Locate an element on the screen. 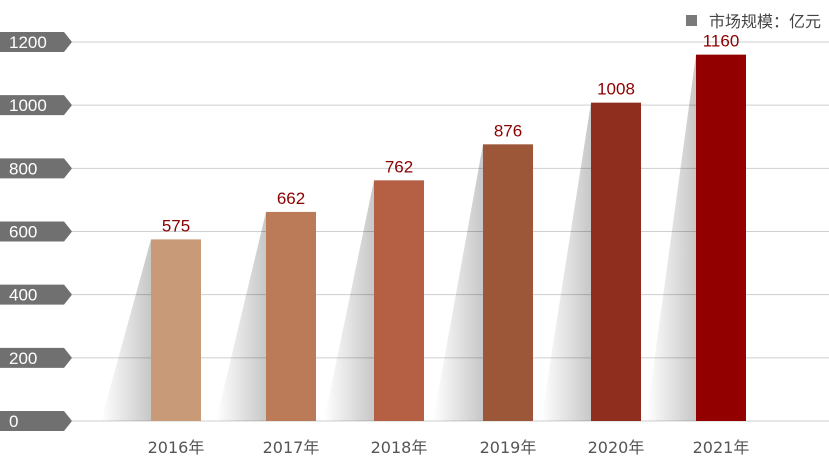 The height and width of the screenshot is (466, 829). legend: 市场规模：亿元 is located at coordinates (753, 20).